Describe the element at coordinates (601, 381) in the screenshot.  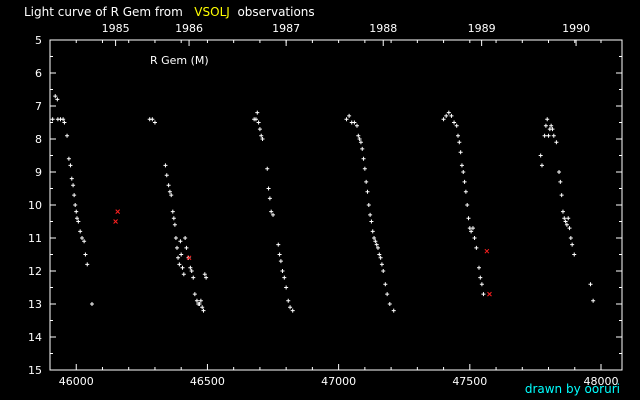
I see `x-tick-label: 48000` at that location.